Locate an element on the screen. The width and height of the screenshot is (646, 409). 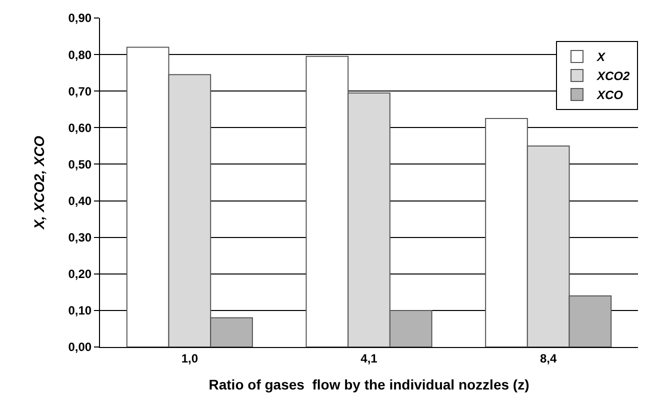
x-tick-label: 1,0 is located at coordinates (189, 358).